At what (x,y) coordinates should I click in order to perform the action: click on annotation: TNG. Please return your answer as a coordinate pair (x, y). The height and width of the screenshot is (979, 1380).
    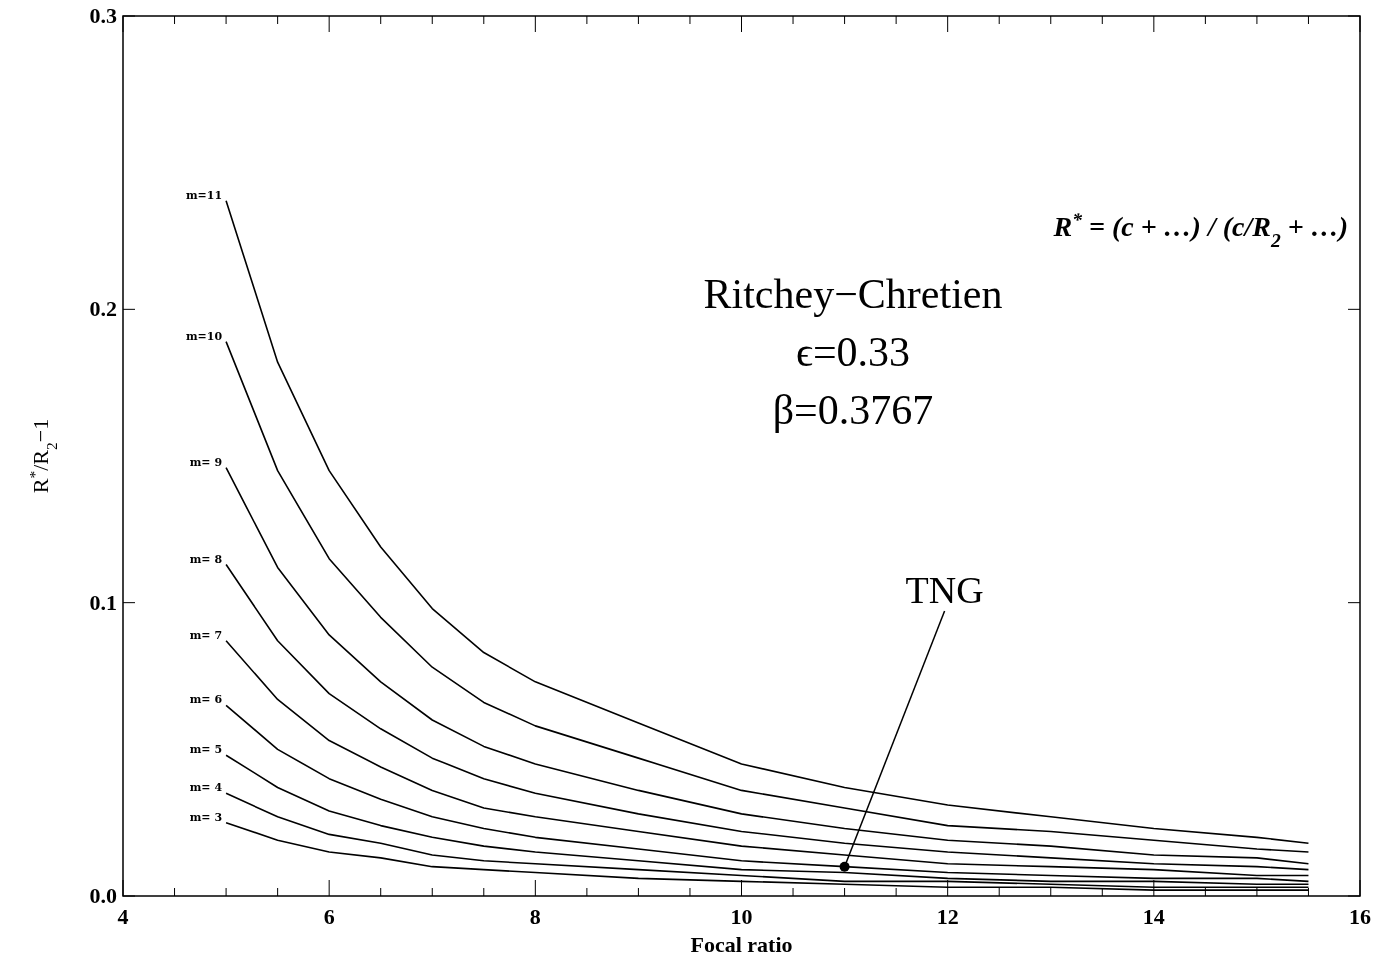
    Looking at the image, I should click on (944, 590).